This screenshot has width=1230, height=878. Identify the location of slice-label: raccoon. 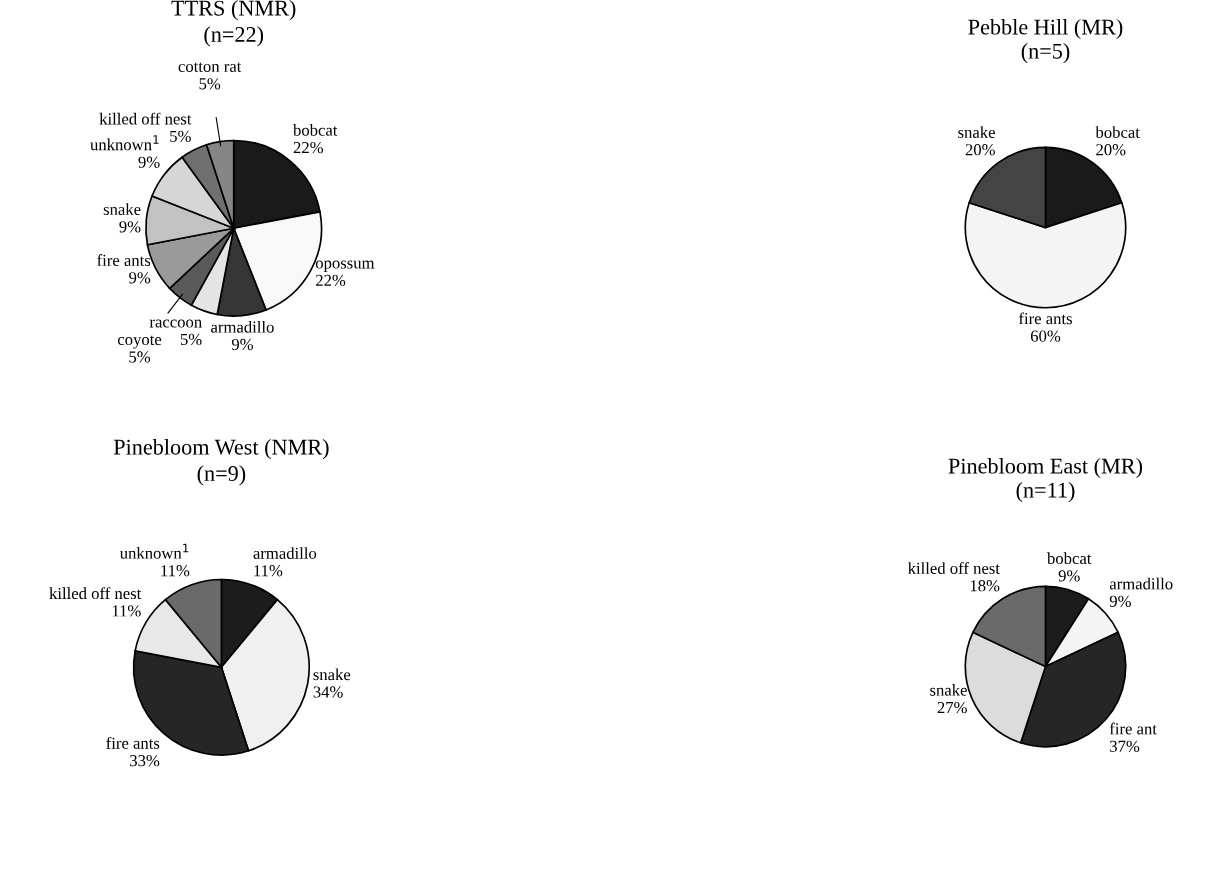
(175, 323).